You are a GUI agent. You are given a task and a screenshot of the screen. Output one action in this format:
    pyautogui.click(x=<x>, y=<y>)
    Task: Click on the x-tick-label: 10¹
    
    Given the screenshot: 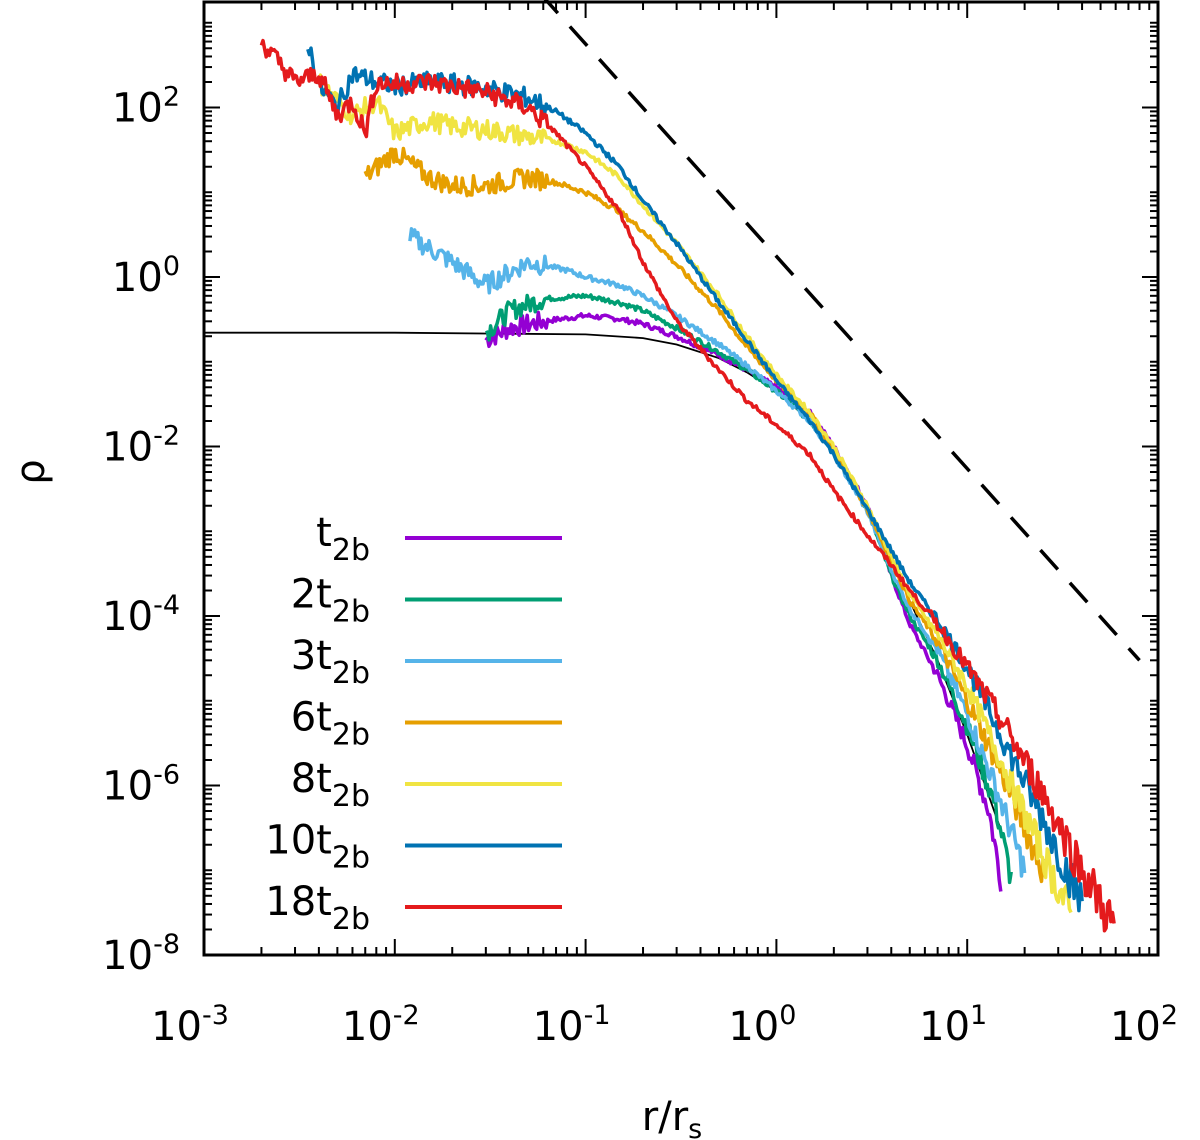 What is the action you would take?
    pyautogui.click(x=953, y=1025)
    